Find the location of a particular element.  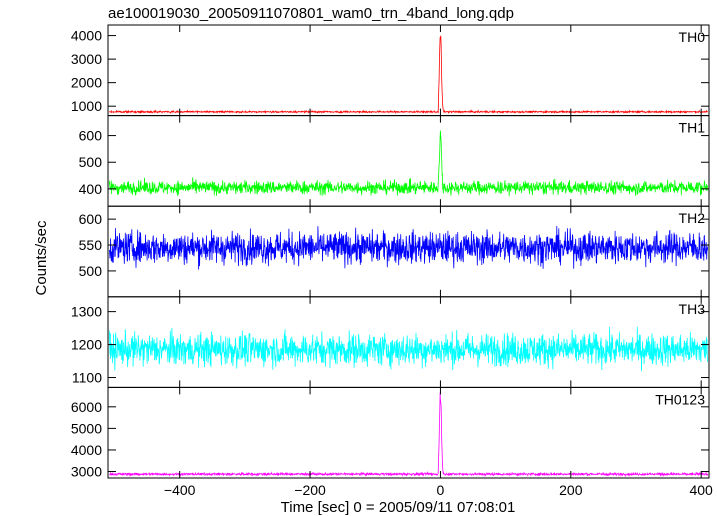

series-line-th0 is located at coordinates (408, 75).